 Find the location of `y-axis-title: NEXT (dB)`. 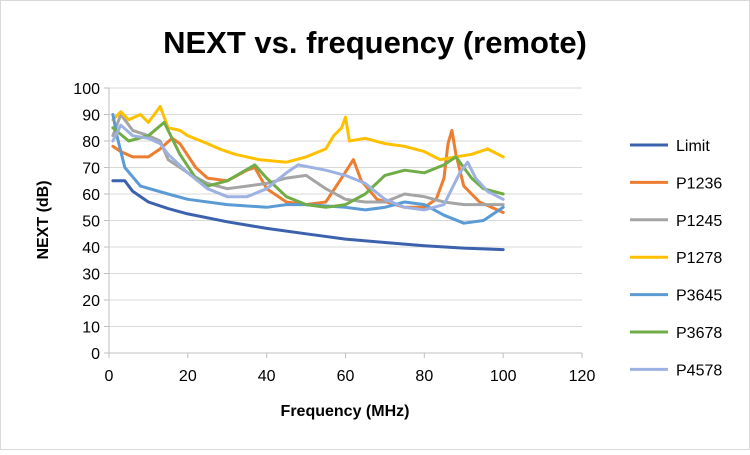

y-axis-title: NEXT (dB) is located at coordinates (43, 219).